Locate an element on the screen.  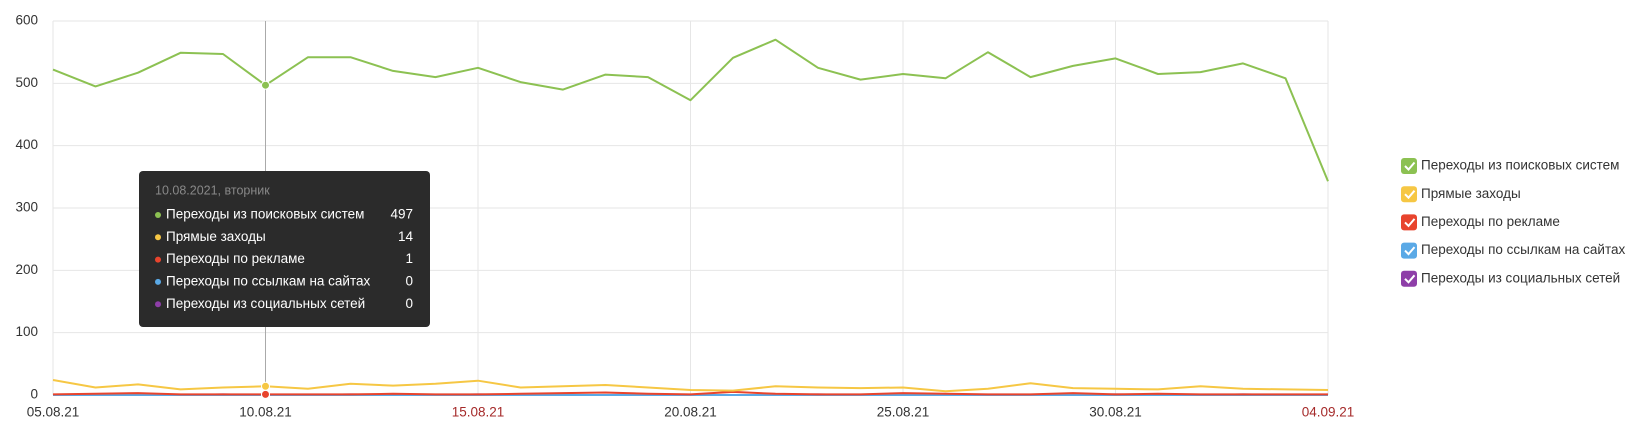
tooltip-title: 10.08.2021, вторник is located at coordinates (212, 190).